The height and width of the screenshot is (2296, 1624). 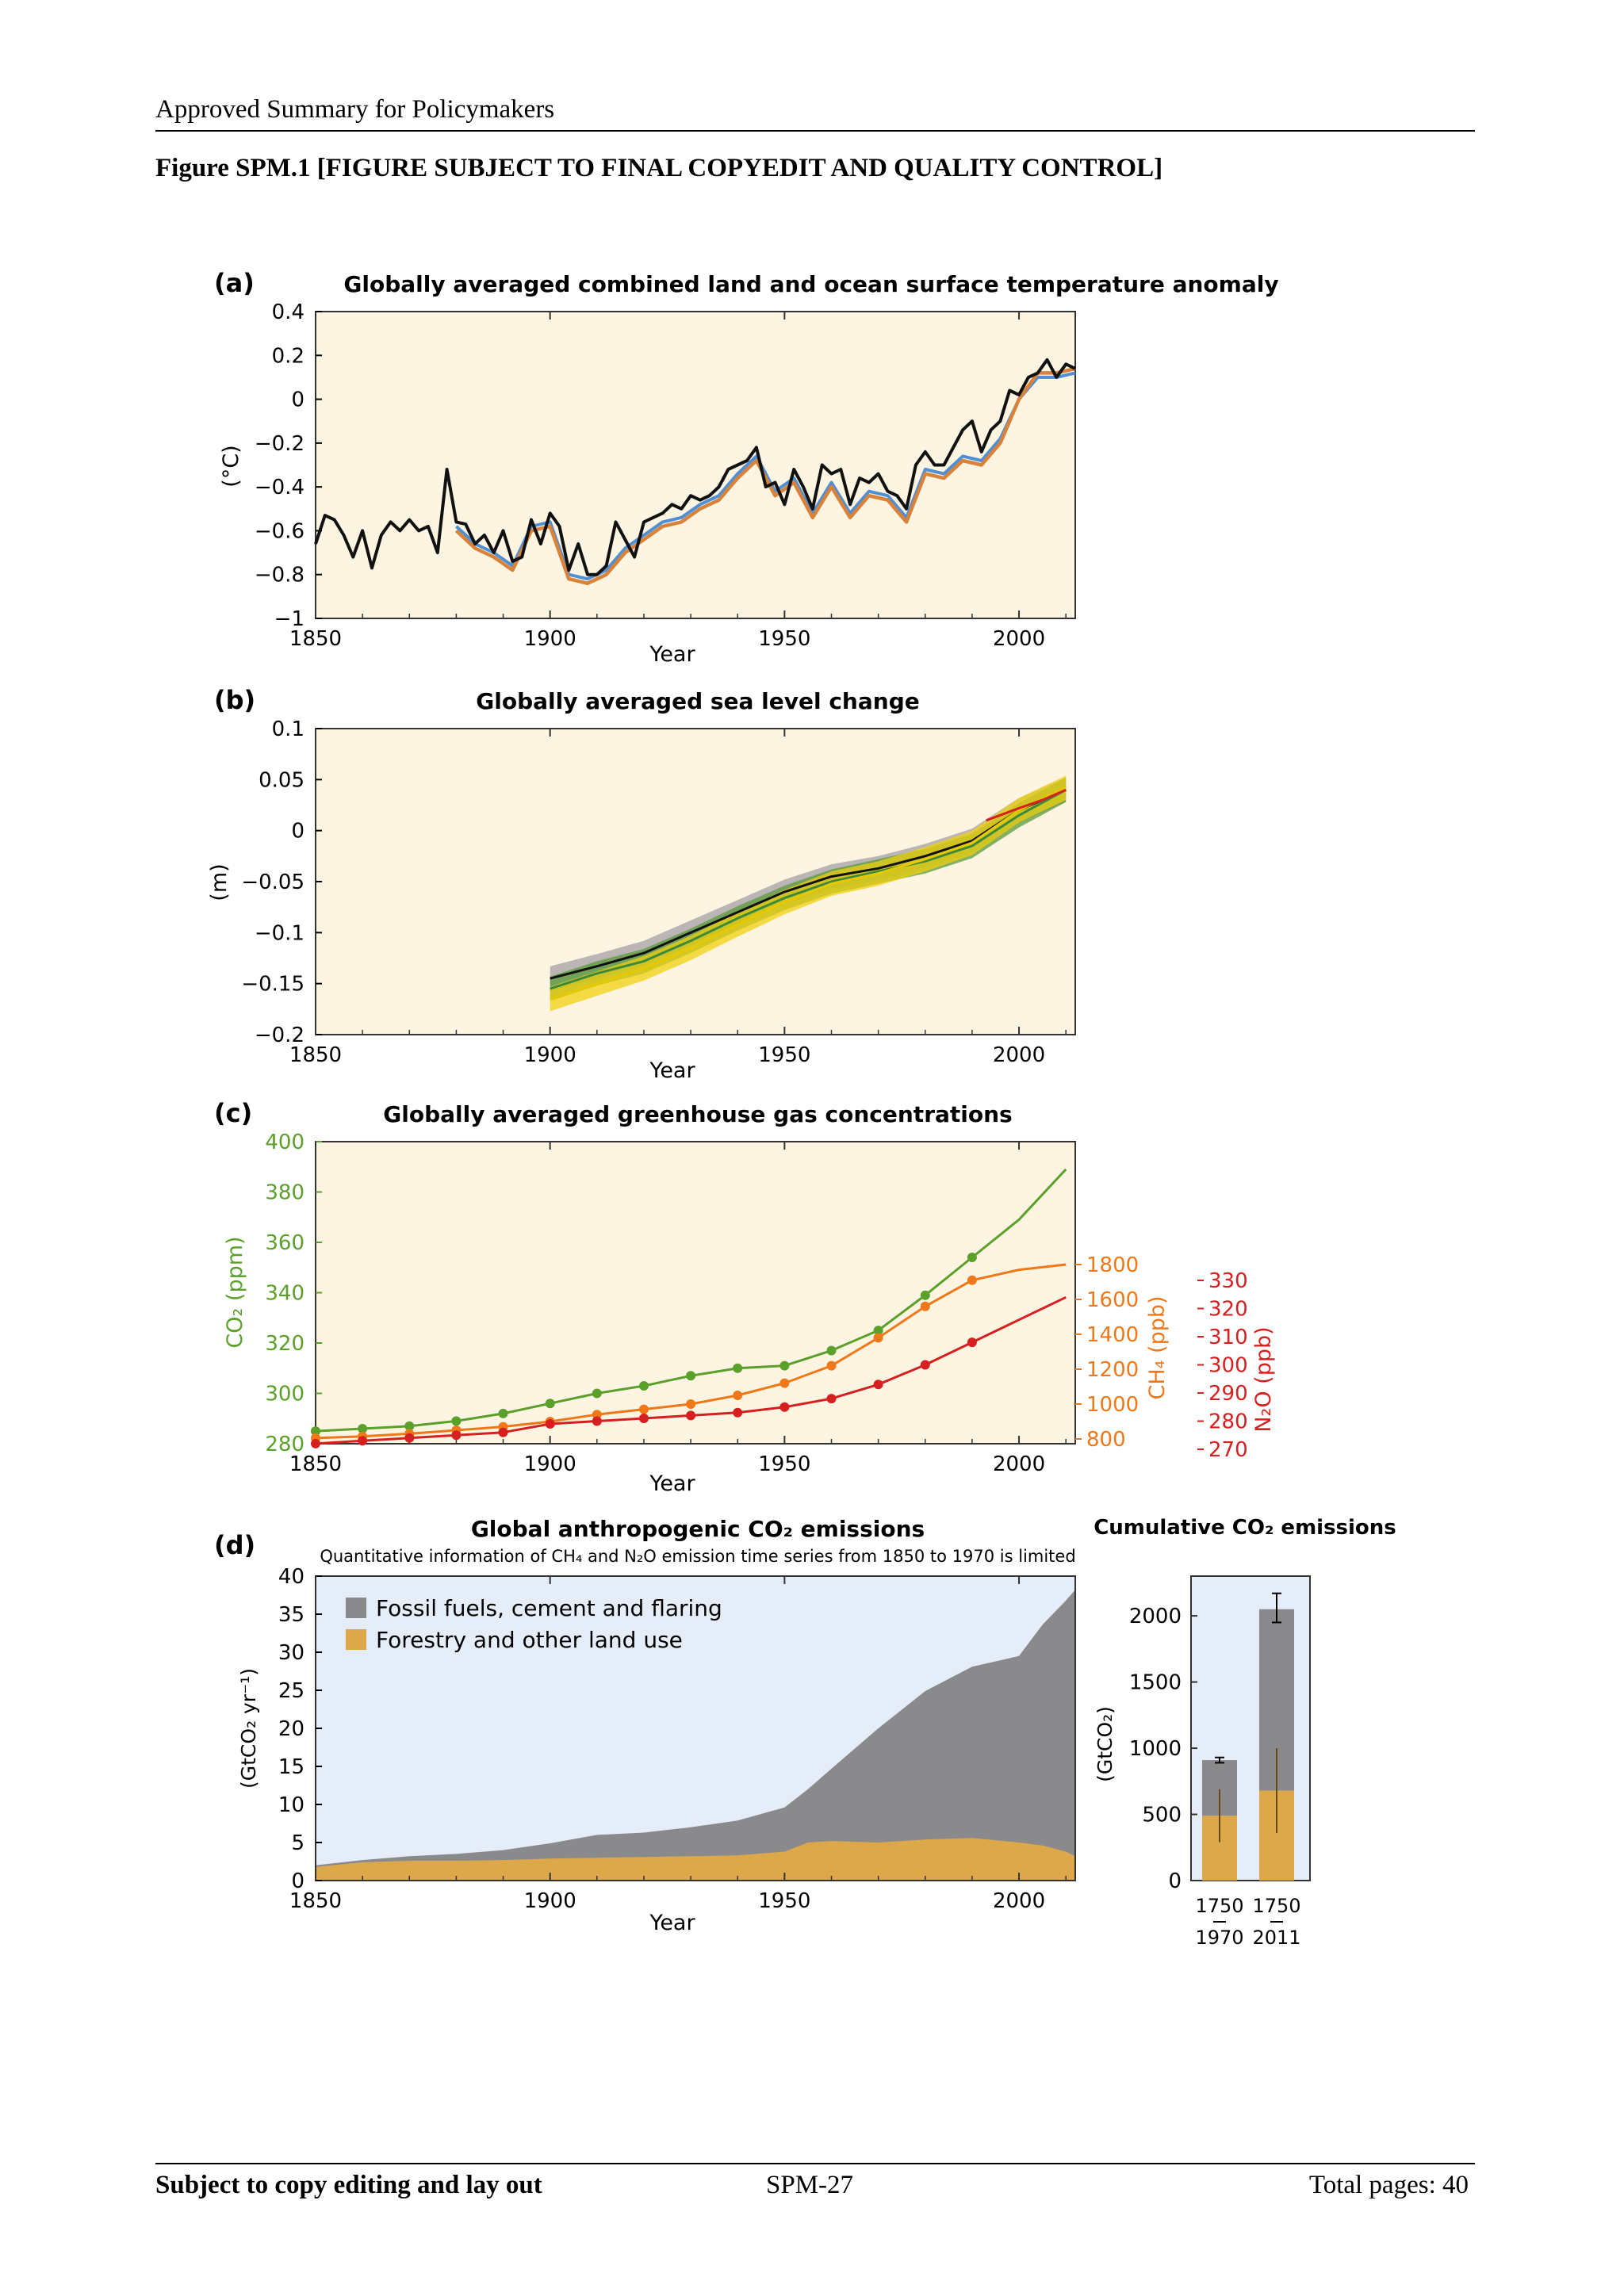 I want to click on panel-c-n2o-ticks: 330 320 310 300 290 280 270, so click(x=1222, y=1365).